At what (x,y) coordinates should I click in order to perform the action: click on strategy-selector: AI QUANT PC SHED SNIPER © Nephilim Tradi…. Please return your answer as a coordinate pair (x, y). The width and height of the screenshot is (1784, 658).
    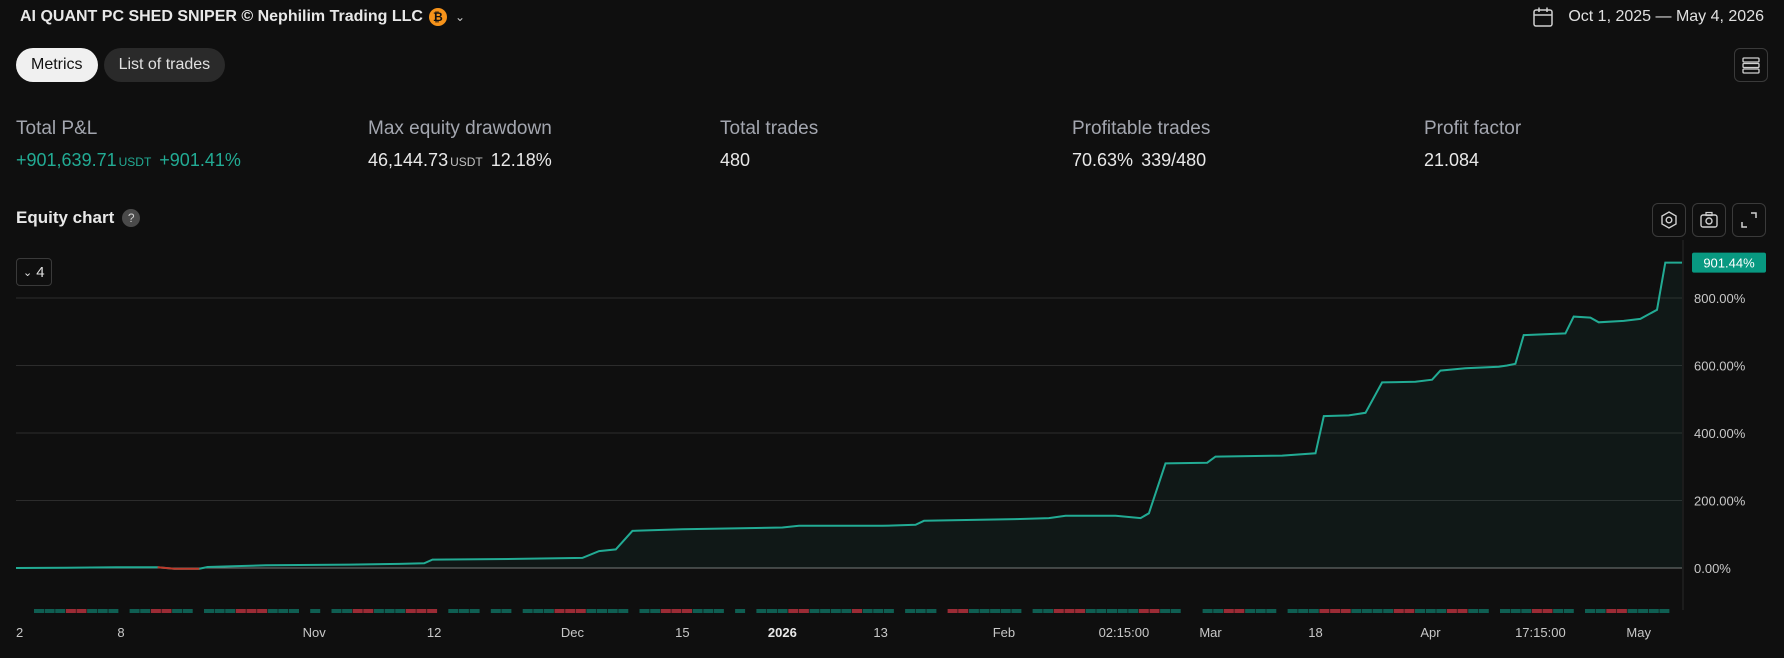
    Looking at the image, I should click on (242, 17).